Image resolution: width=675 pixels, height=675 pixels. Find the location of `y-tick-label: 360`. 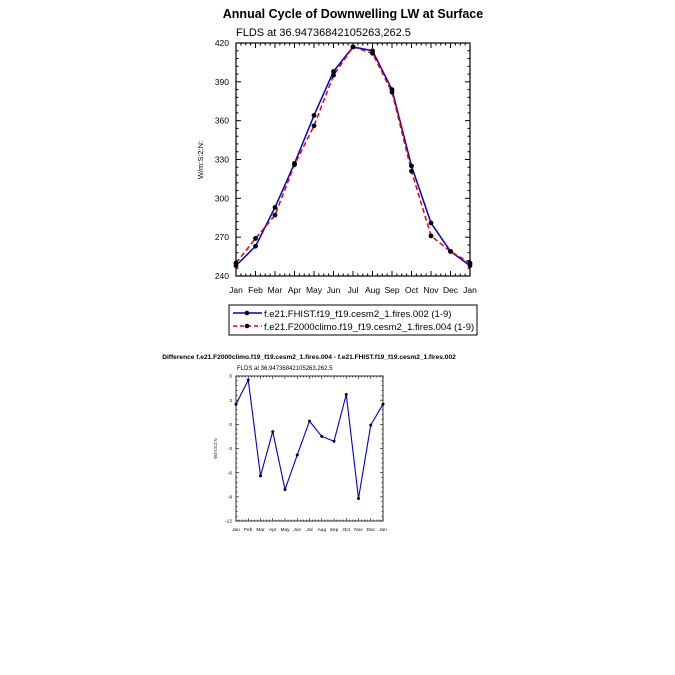

y-tick-label: 360 is located at coordinates (222, 121).